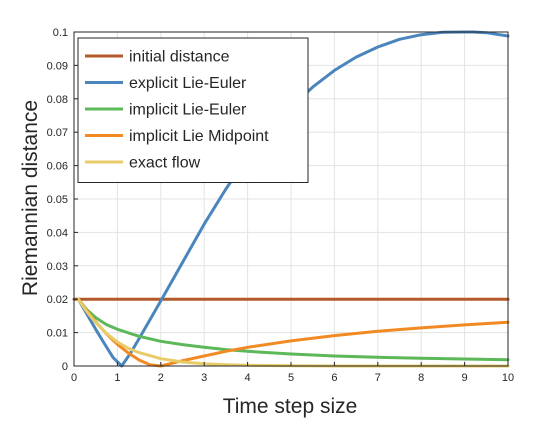  Describe the element at coordinates (334, 378) in the screenshot. I see `x-tick-label: 6` at that location.